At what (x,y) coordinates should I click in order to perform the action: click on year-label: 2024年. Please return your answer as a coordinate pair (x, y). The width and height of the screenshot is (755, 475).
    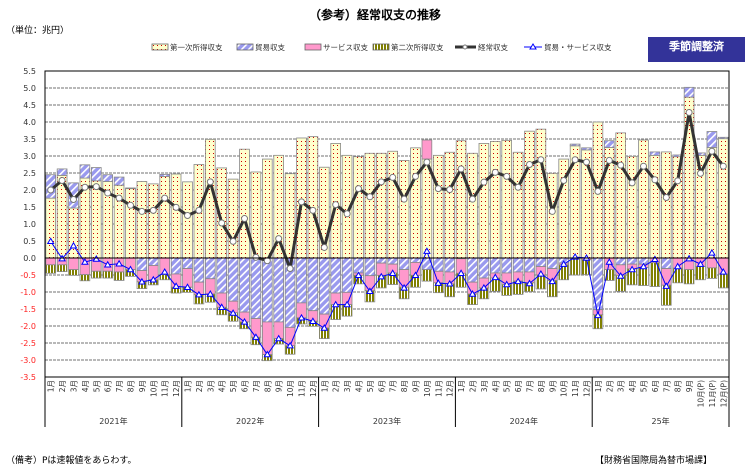
    Looking at the image, I should click on (524, 421).